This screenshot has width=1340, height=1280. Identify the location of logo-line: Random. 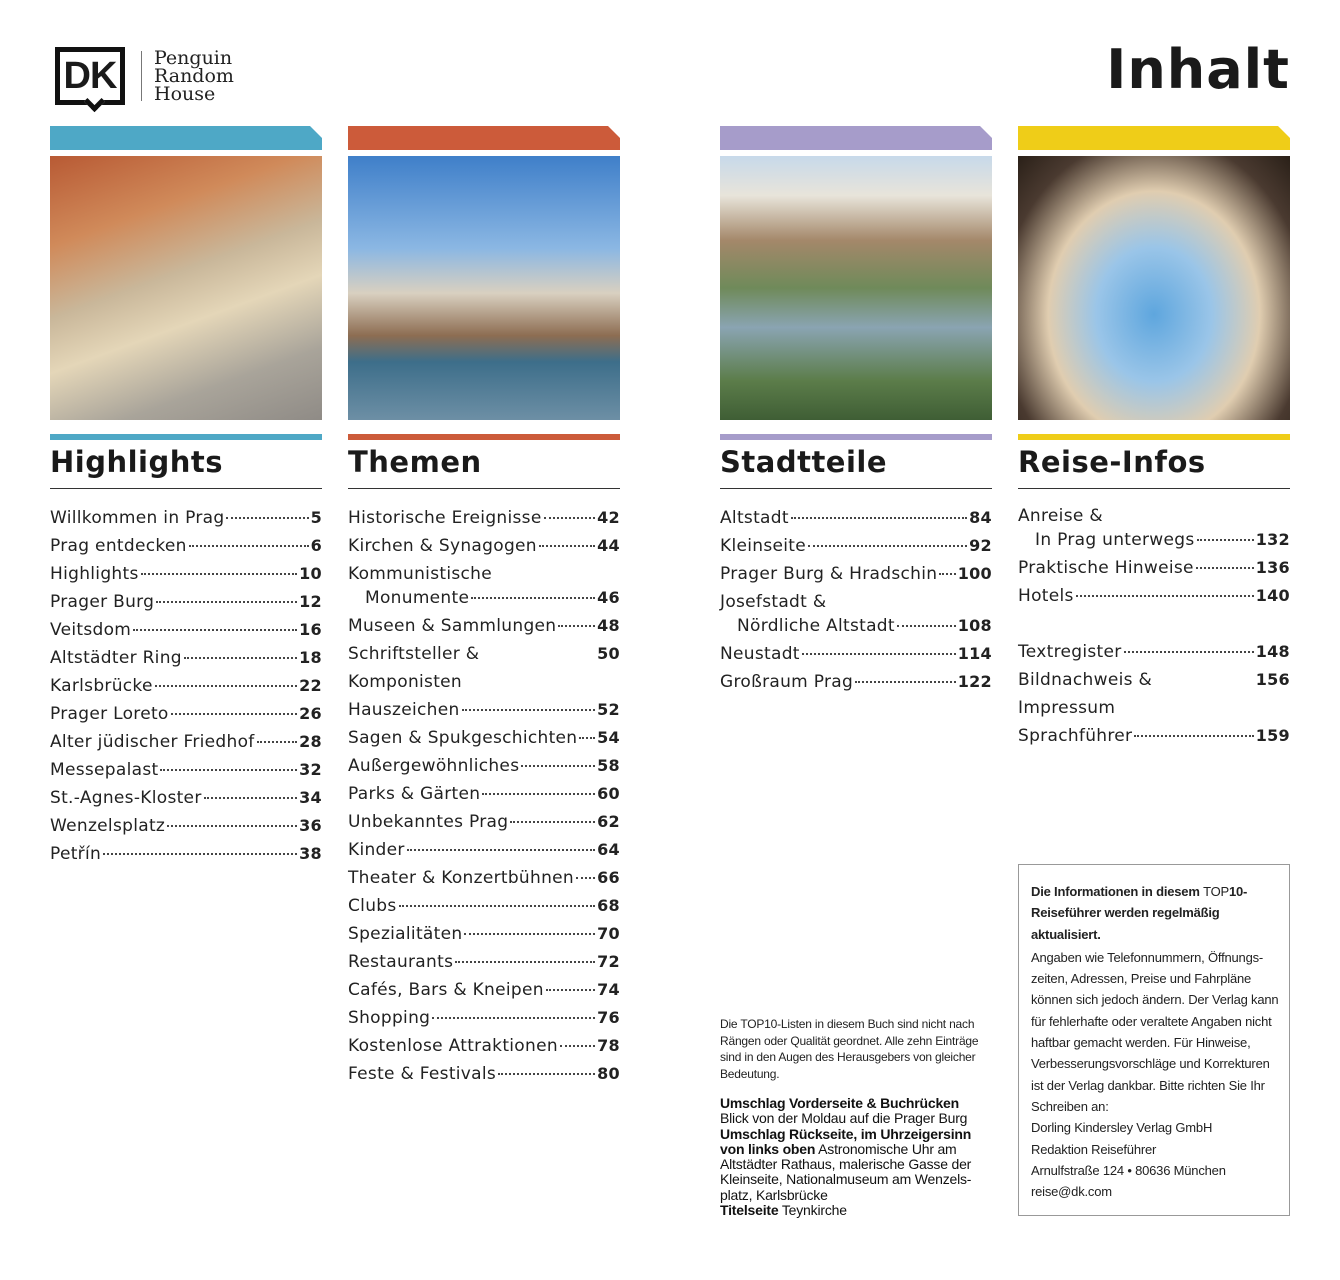
(194, 76).